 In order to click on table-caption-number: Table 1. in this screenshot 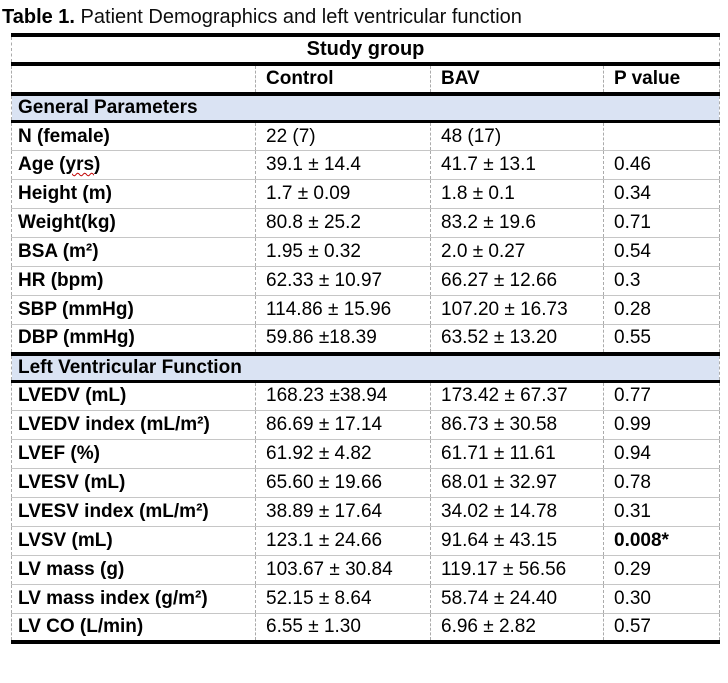, I will do `click(38, 17)`.